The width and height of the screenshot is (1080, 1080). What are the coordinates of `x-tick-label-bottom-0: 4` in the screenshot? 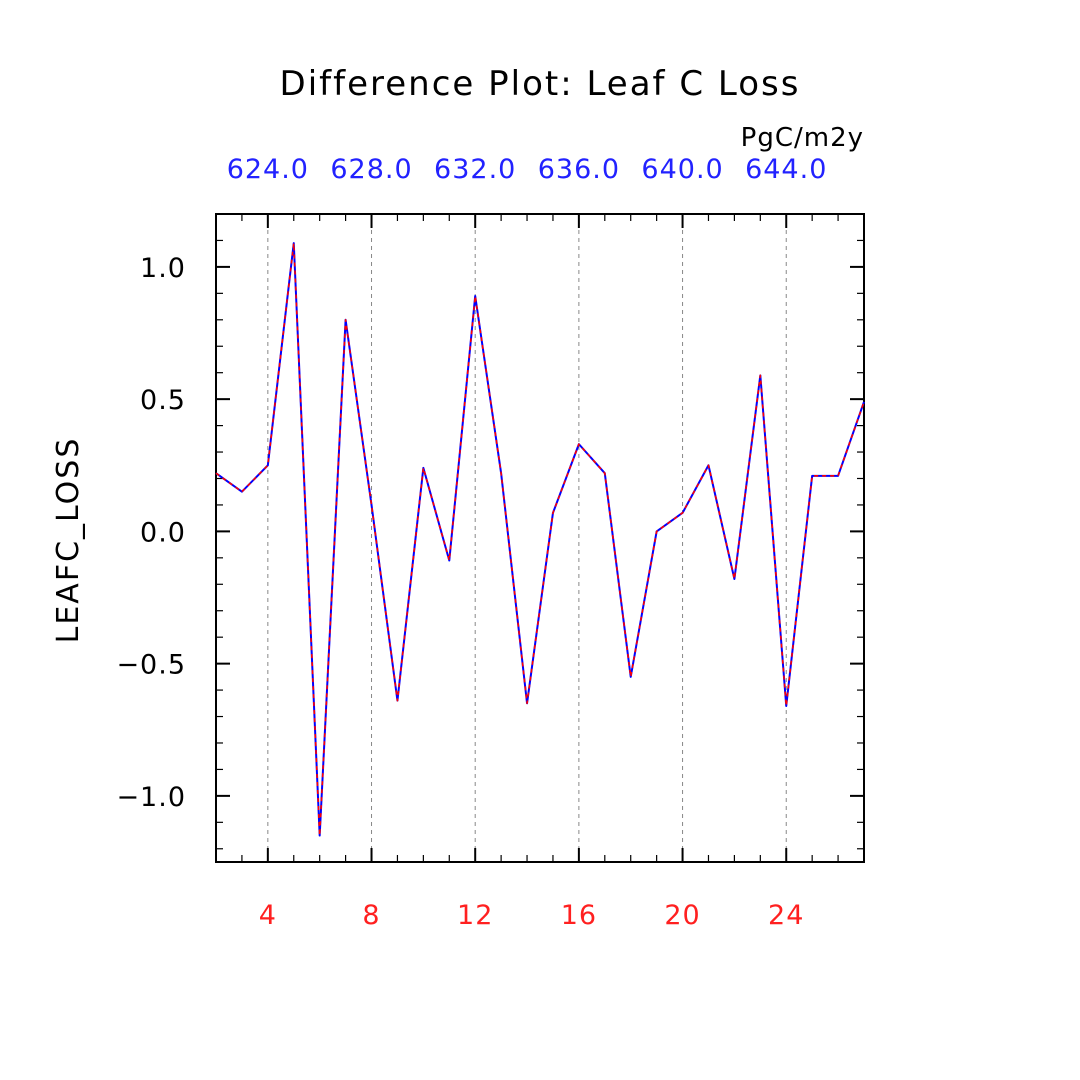 It's located at (268, 915).